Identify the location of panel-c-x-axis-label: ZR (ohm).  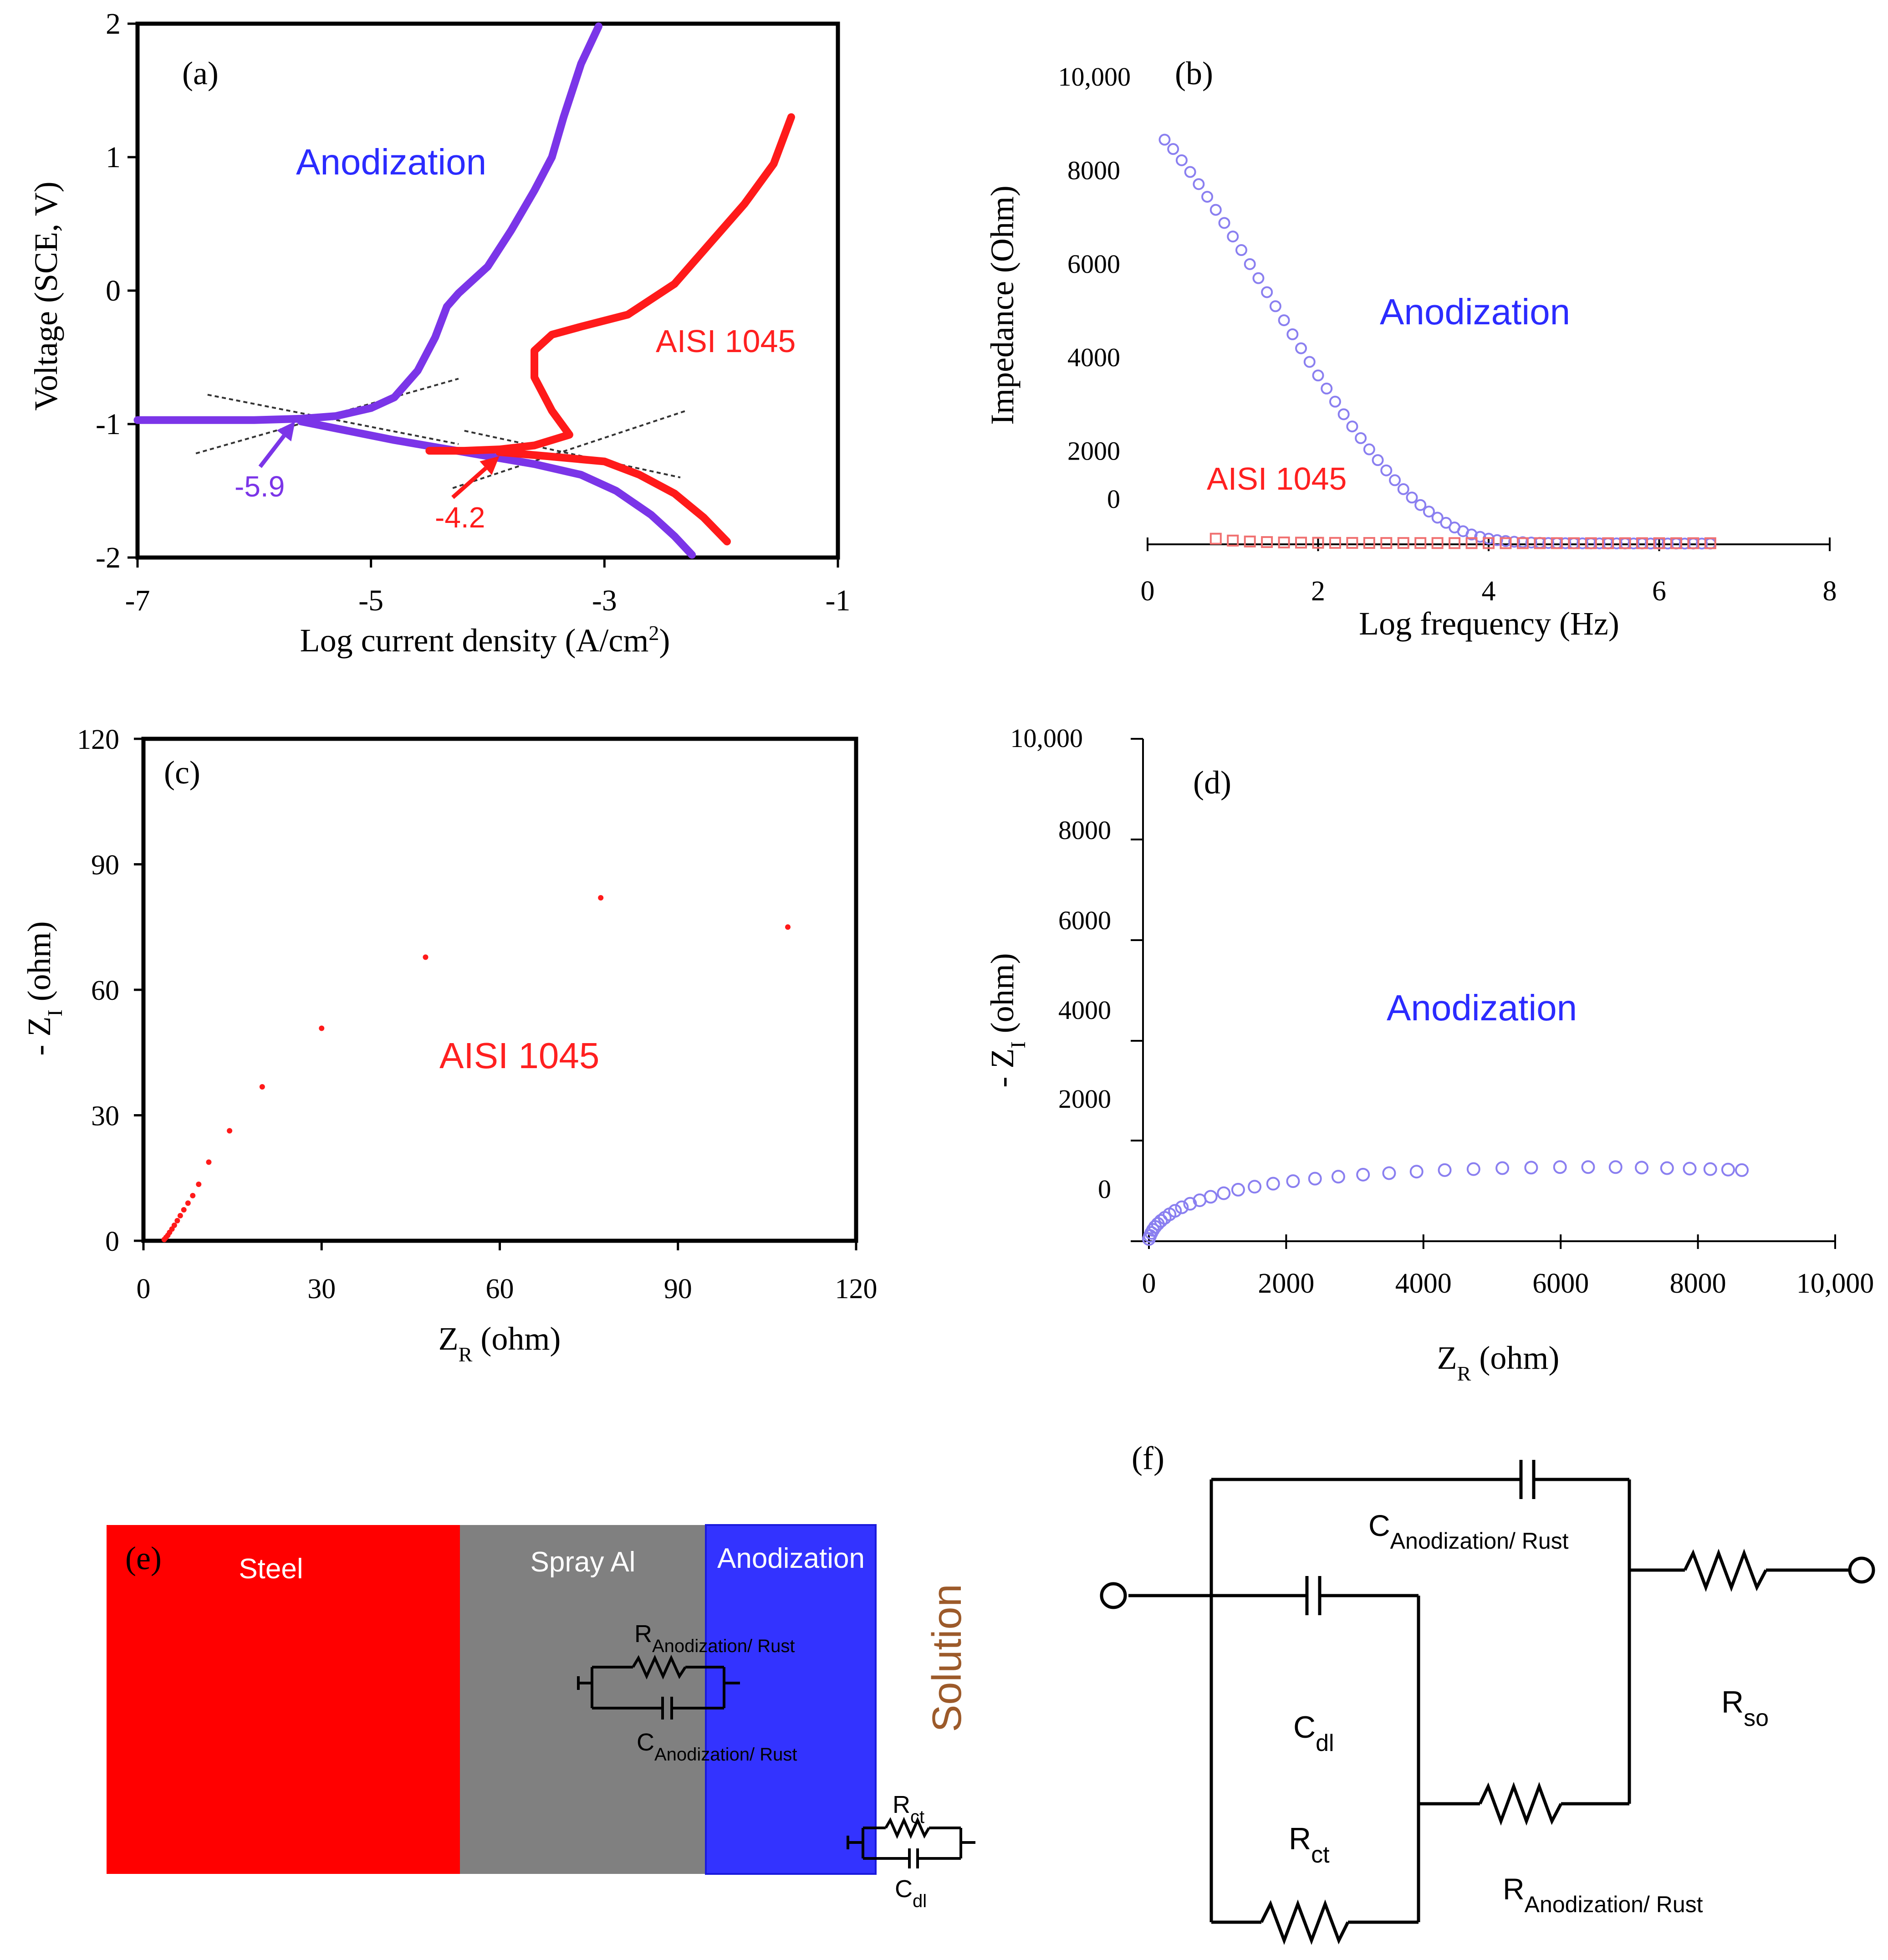
(500, 1343).